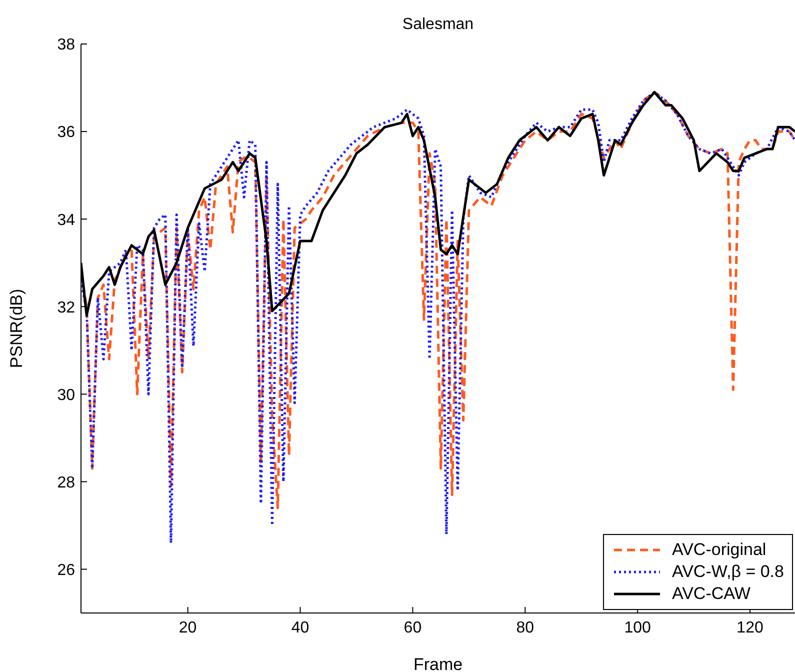  I want to click on y-tick-label: 26, so click(66, 570).